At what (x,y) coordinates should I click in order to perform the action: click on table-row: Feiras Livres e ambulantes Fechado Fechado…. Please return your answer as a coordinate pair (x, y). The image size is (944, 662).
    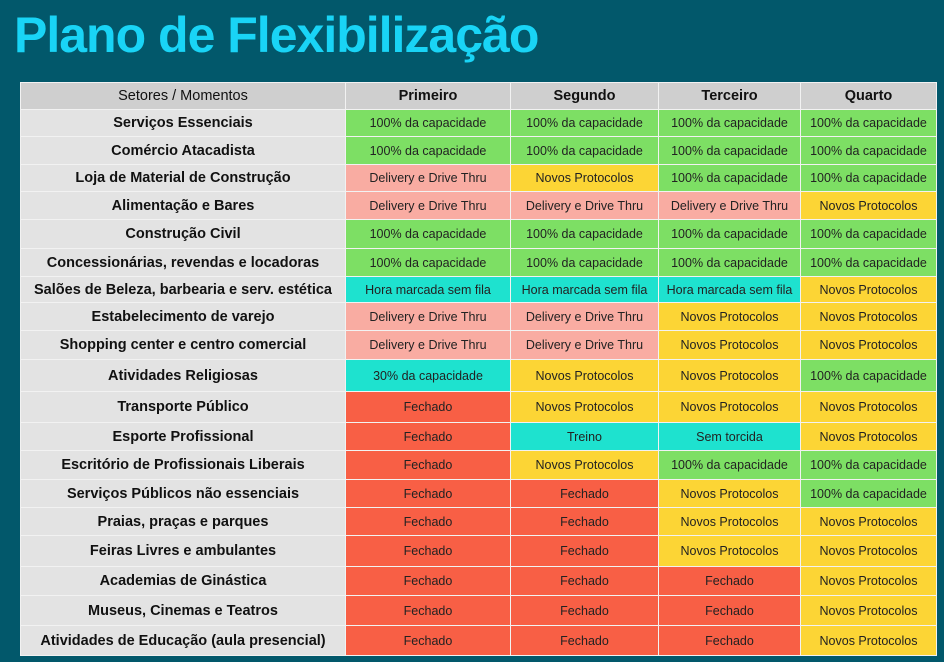
    Looking at the image, I should click on (478, 551).